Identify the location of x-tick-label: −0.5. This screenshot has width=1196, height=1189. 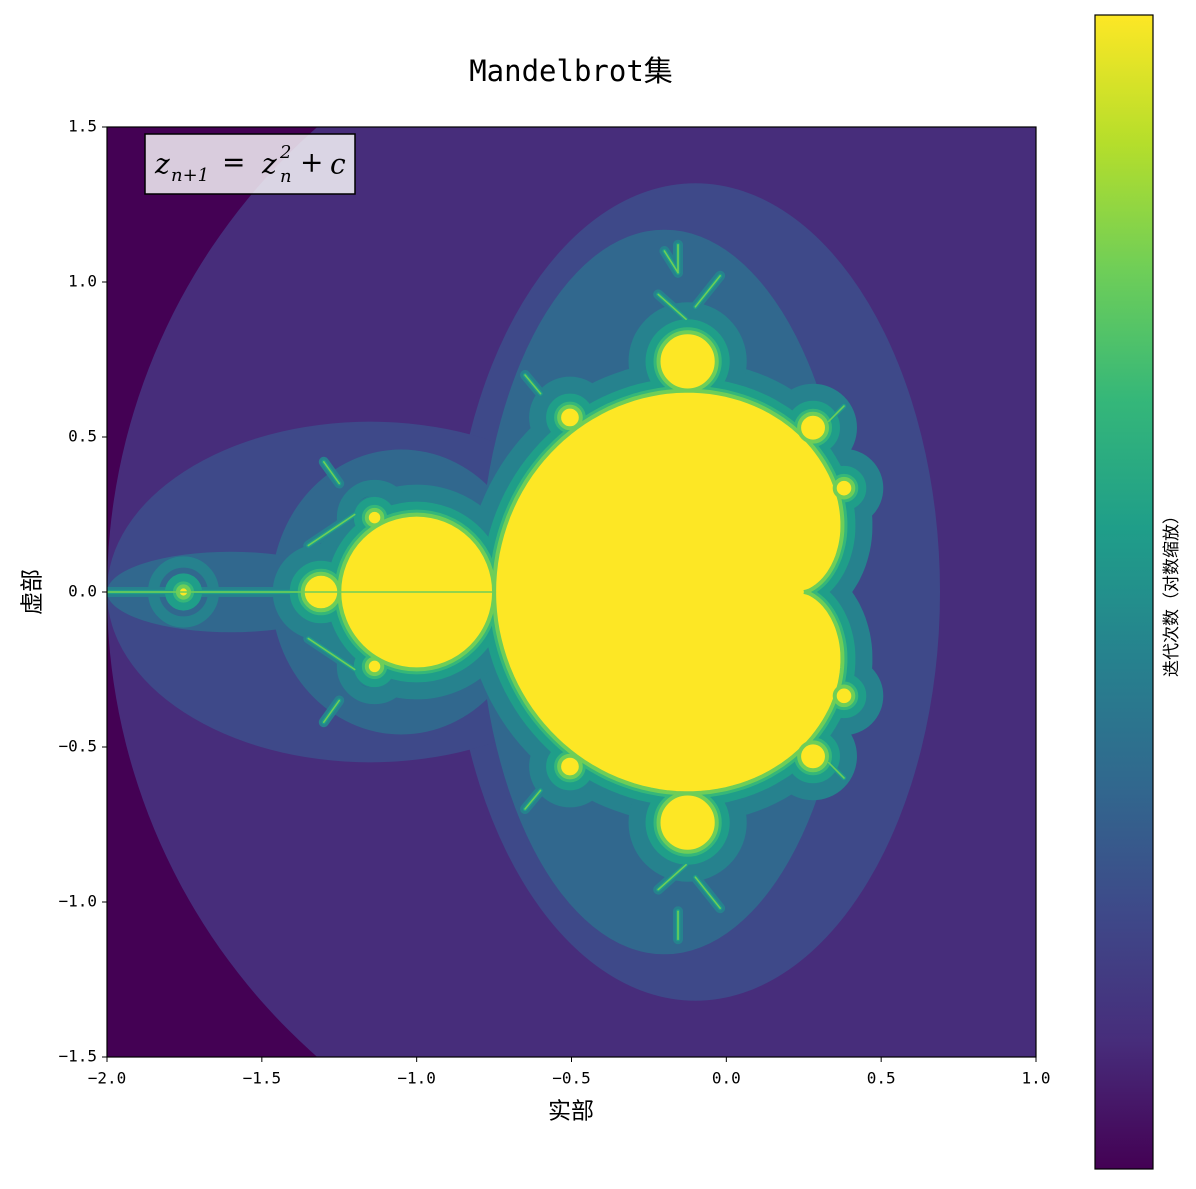
(571, 1078).